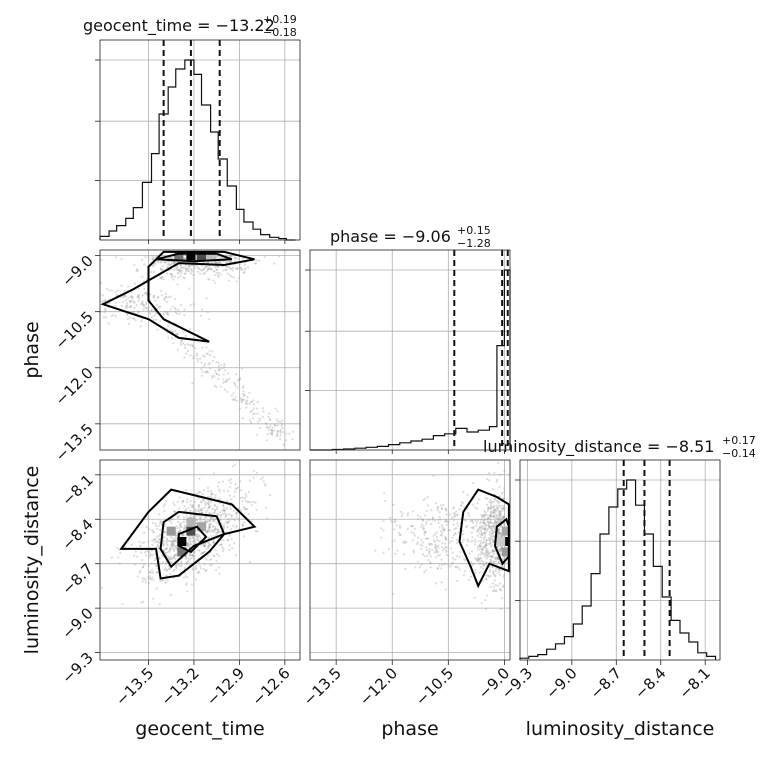 This screenshot has height=760, width=760. I want to click on ylabel-phase: phase, so click(32, 349).